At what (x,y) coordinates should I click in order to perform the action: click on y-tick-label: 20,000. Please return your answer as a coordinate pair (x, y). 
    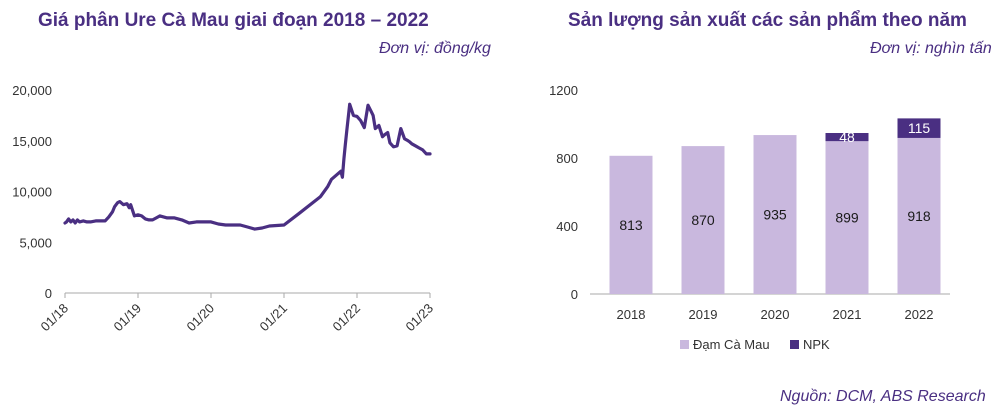
    Looking at the image, I should click on (32, 90).